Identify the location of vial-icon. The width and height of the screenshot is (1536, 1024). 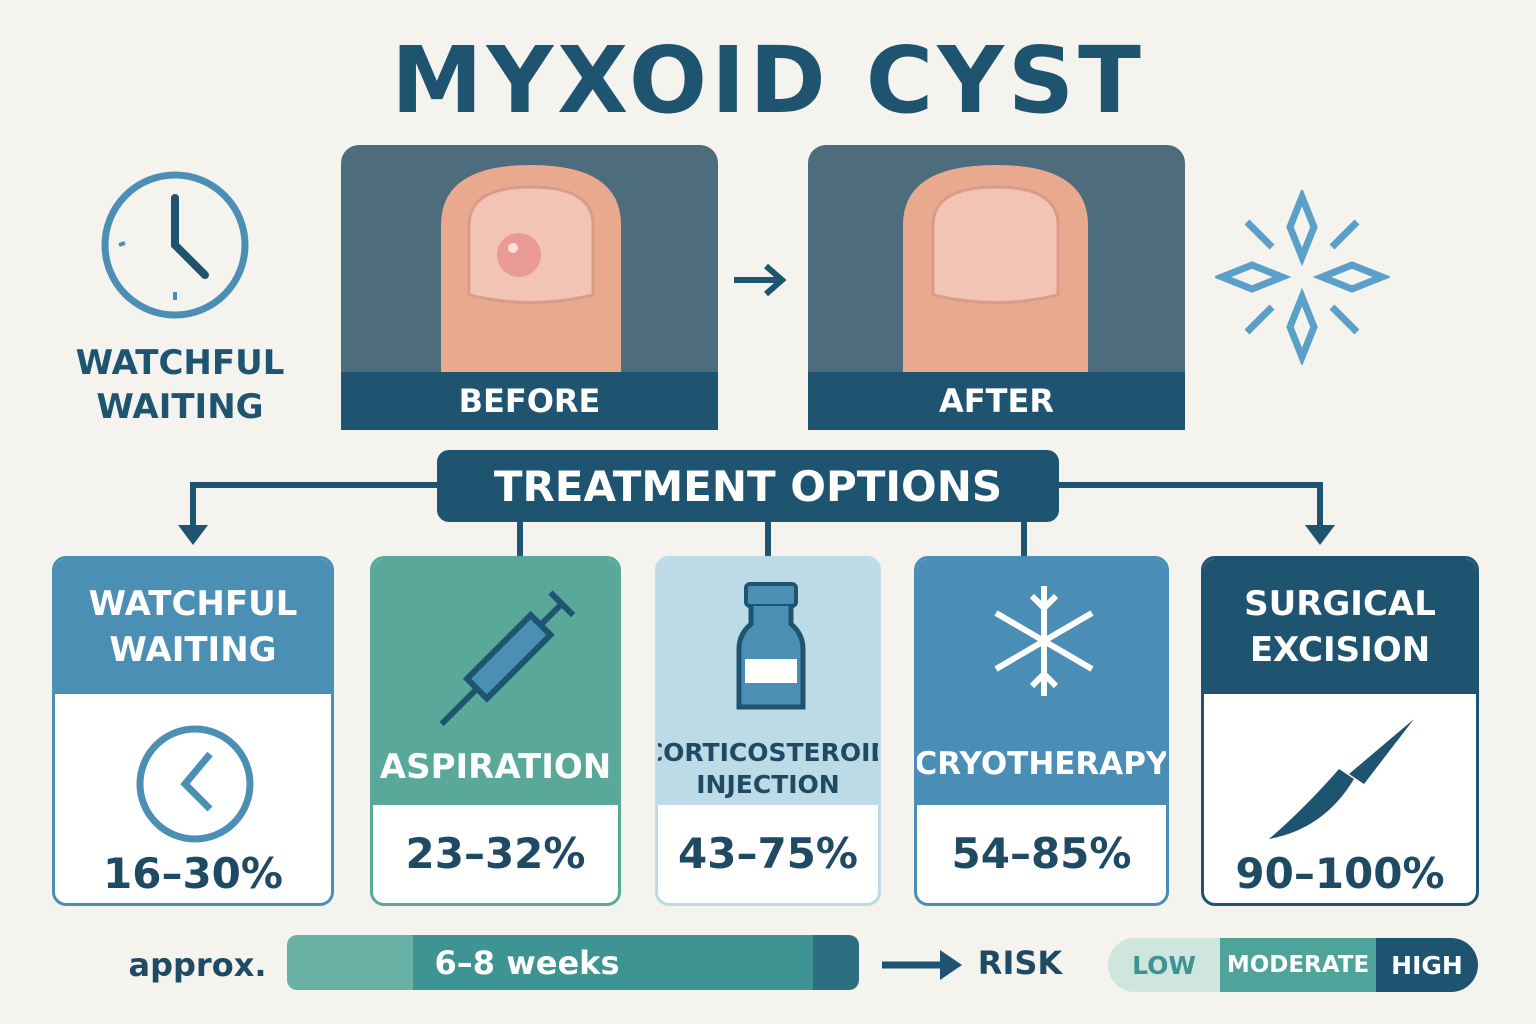
(771, 646).